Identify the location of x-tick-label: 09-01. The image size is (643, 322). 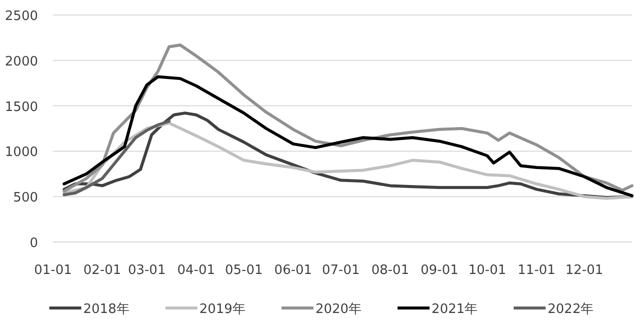
(439, 270).